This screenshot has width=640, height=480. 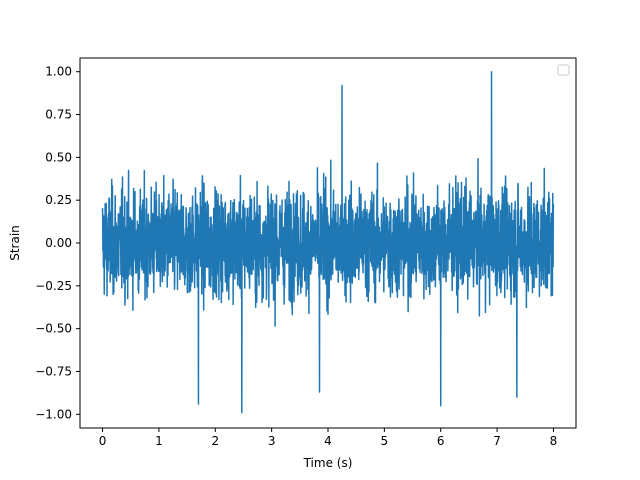 What do you see at coordinates (58, 115) in the screenshot?
I see `y-tick-label: 0.75` at bounding box center [58, 115].